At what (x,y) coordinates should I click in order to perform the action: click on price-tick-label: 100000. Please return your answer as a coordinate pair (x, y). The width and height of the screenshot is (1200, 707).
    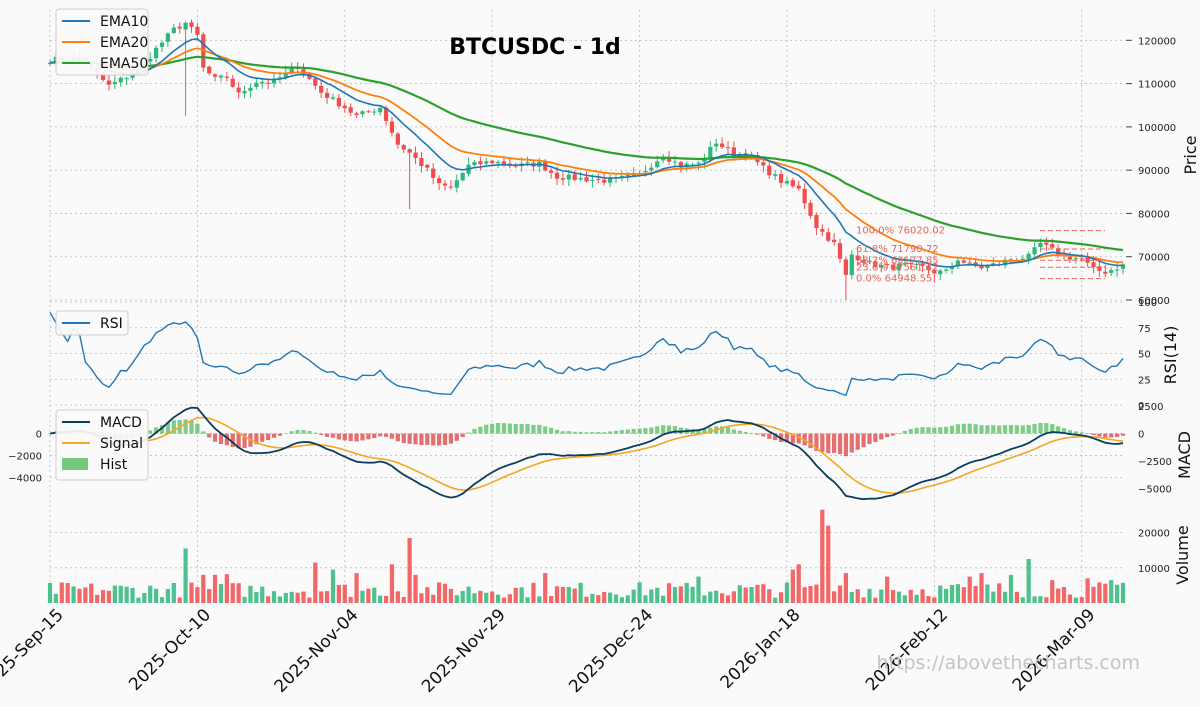
    Looking at the image, I should click on (1157, 128).